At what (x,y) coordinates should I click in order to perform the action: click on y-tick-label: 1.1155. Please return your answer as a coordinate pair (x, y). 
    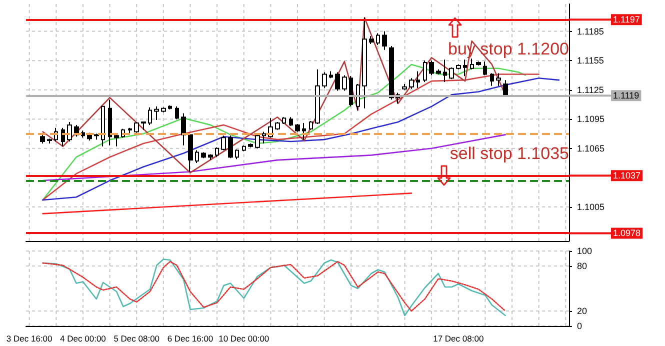
    Looking at the image, I should click on (590, 61).